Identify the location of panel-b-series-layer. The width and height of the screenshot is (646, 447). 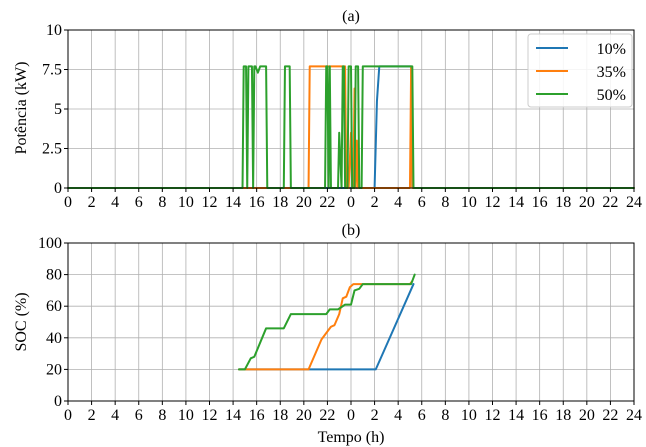
(326, 322).